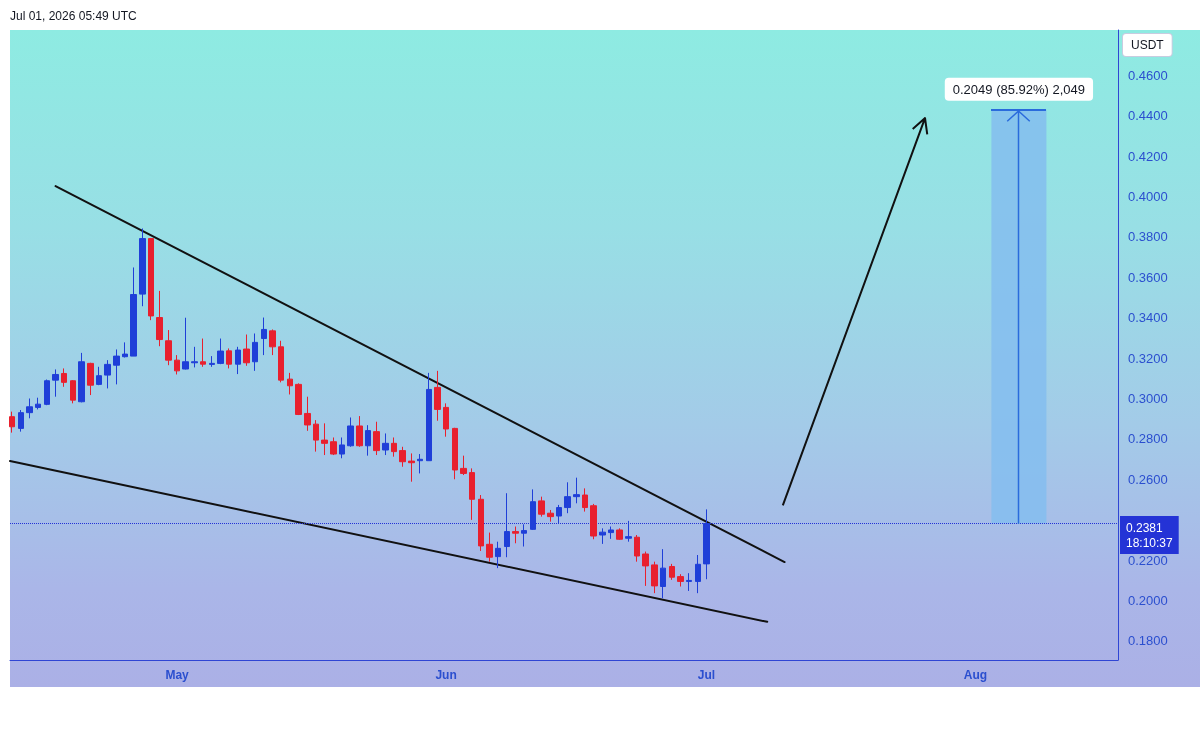  I want to click on y-tick-label: 0.3800, so click(1148, 237).